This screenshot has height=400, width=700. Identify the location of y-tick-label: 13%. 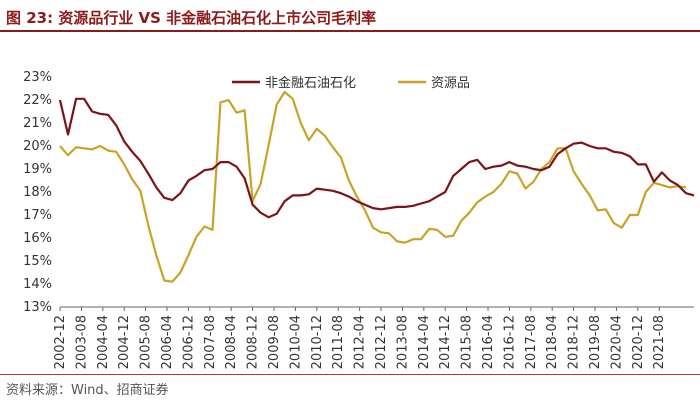
(37, 307).